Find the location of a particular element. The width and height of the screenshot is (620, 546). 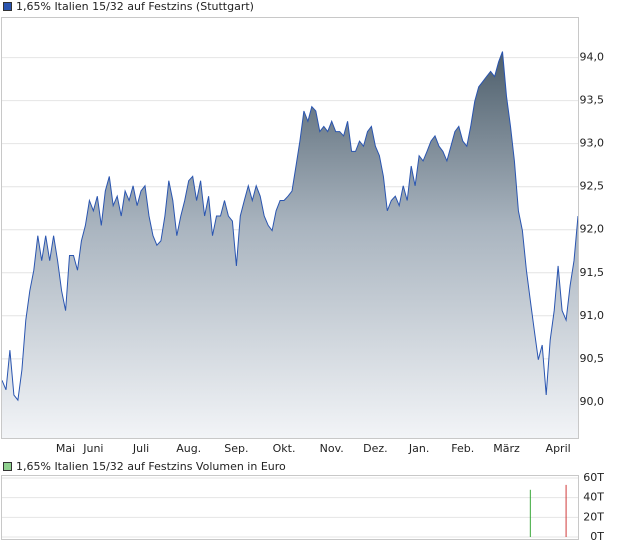

plot-frame is located at coordinates (290, 507).